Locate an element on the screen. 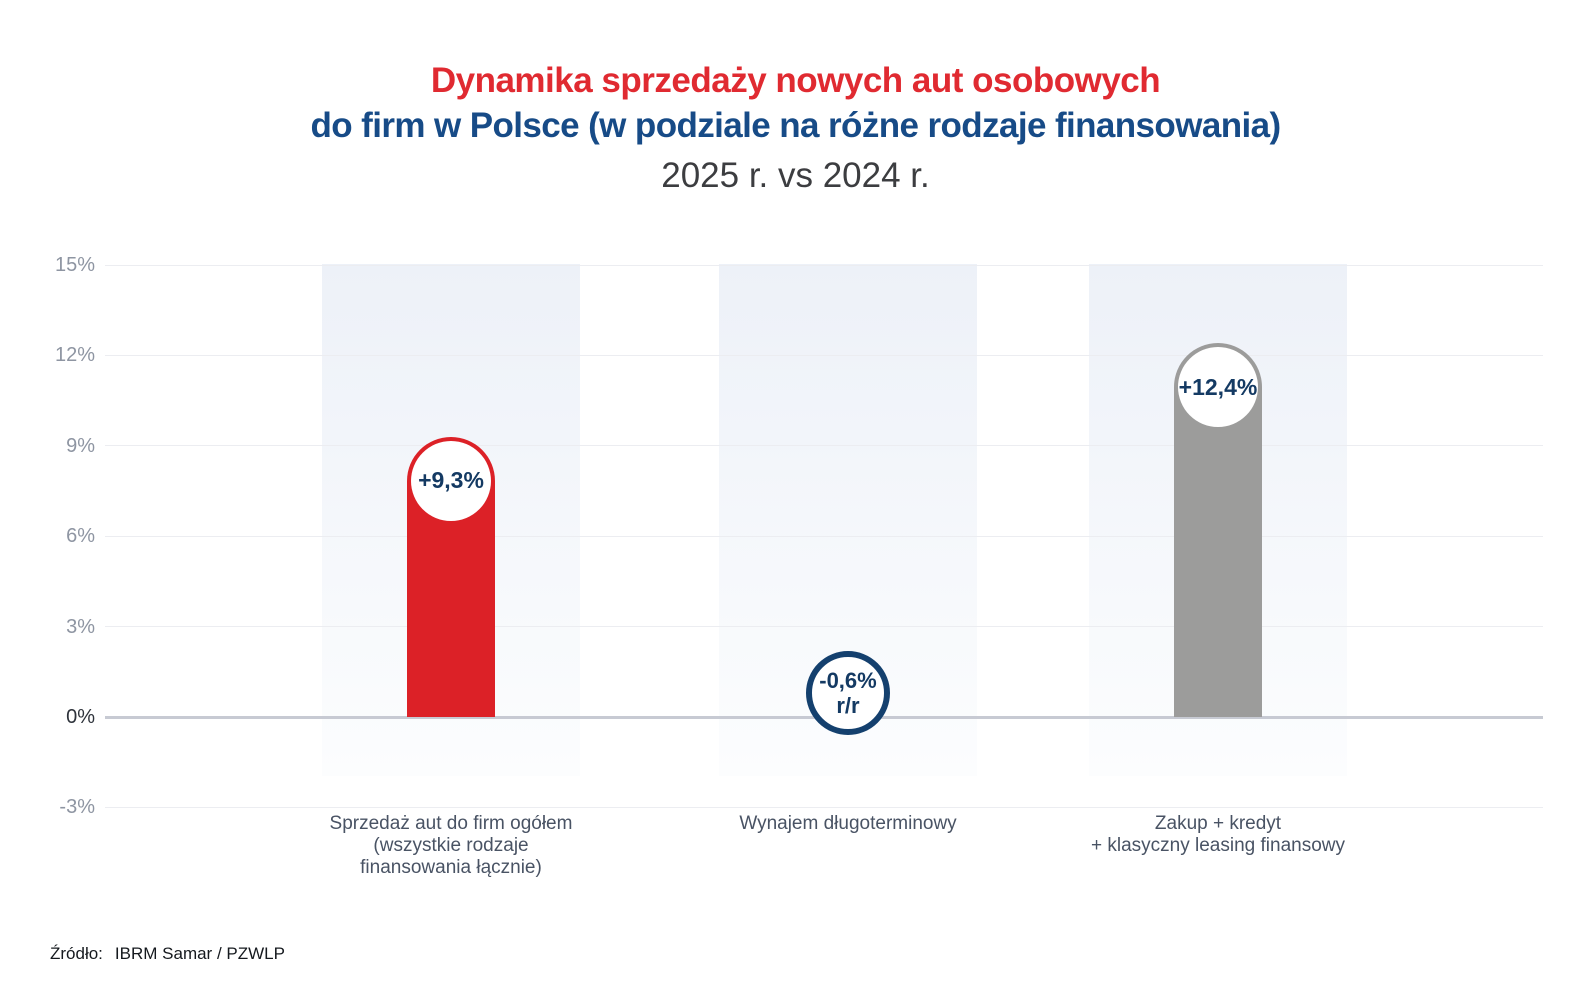  value-label: +12,4% is located at coordinates (1218, 386).